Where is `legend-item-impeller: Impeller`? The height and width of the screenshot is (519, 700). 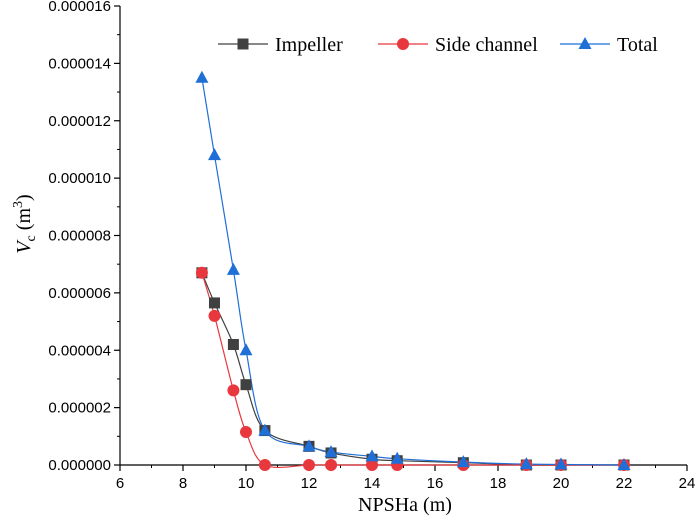
legend-item-impeller: Impeller is located at coordinates (280, 45).